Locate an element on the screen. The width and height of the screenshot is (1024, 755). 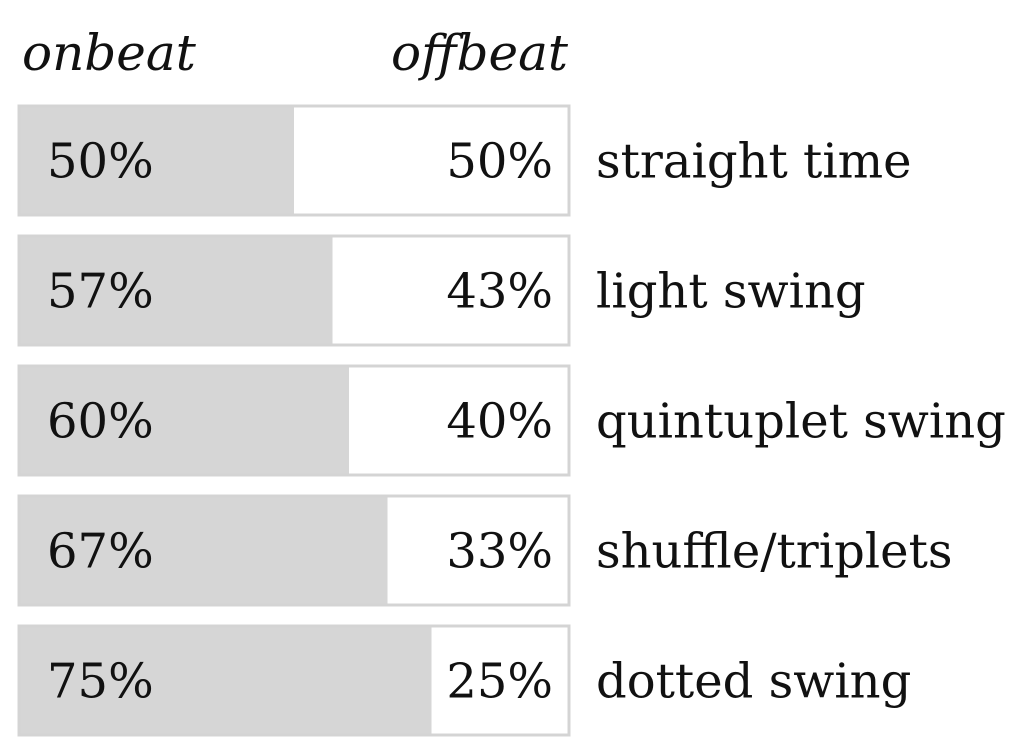
category-label: shuffle/triplets is located at coordinates (774, 552).